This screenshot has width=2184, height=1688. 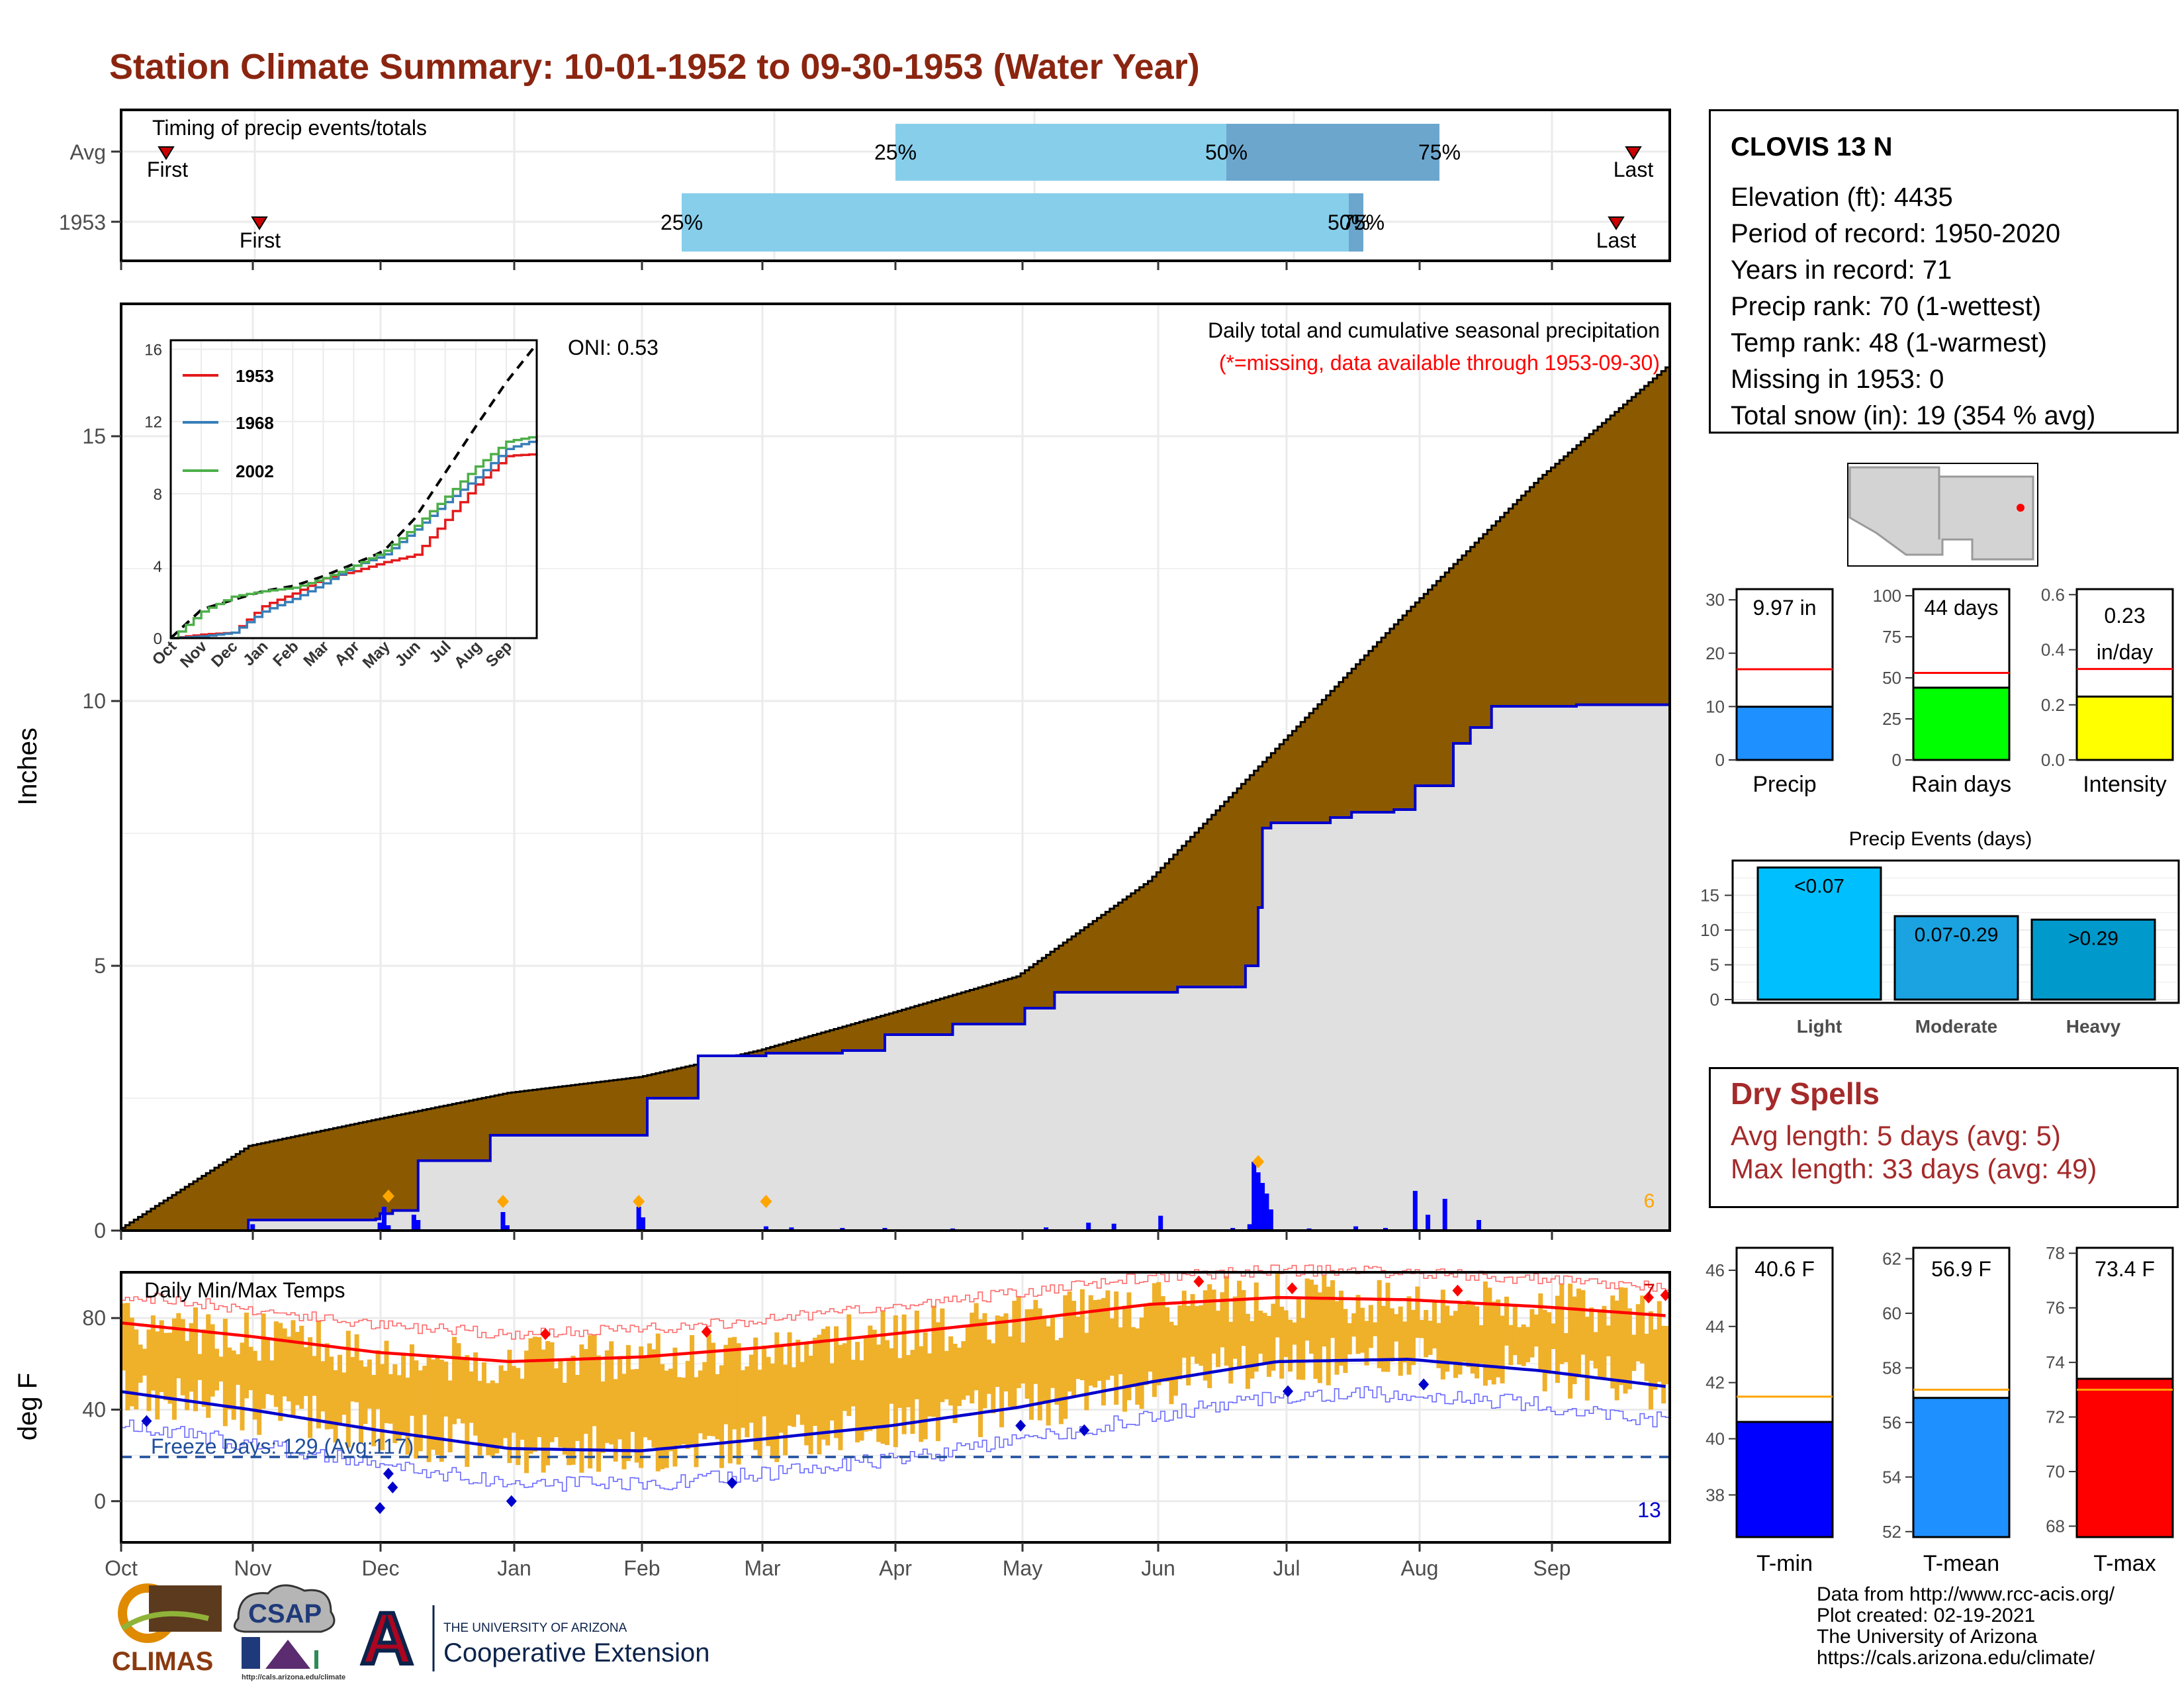 I want to click on inset-legend-1968: 1968, so click(x=255, y=423).